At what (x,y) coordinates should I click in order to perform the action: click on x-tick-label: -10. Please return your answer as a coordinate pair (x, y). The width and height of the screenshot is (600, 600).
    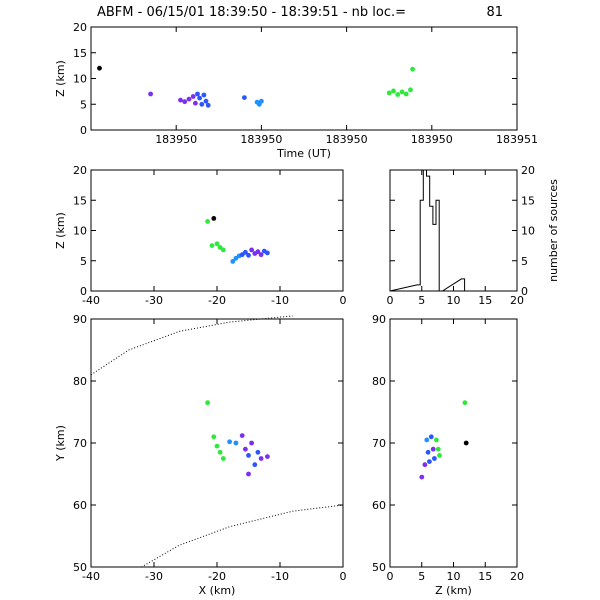
    Looking at the image, I should click on (280, 576).